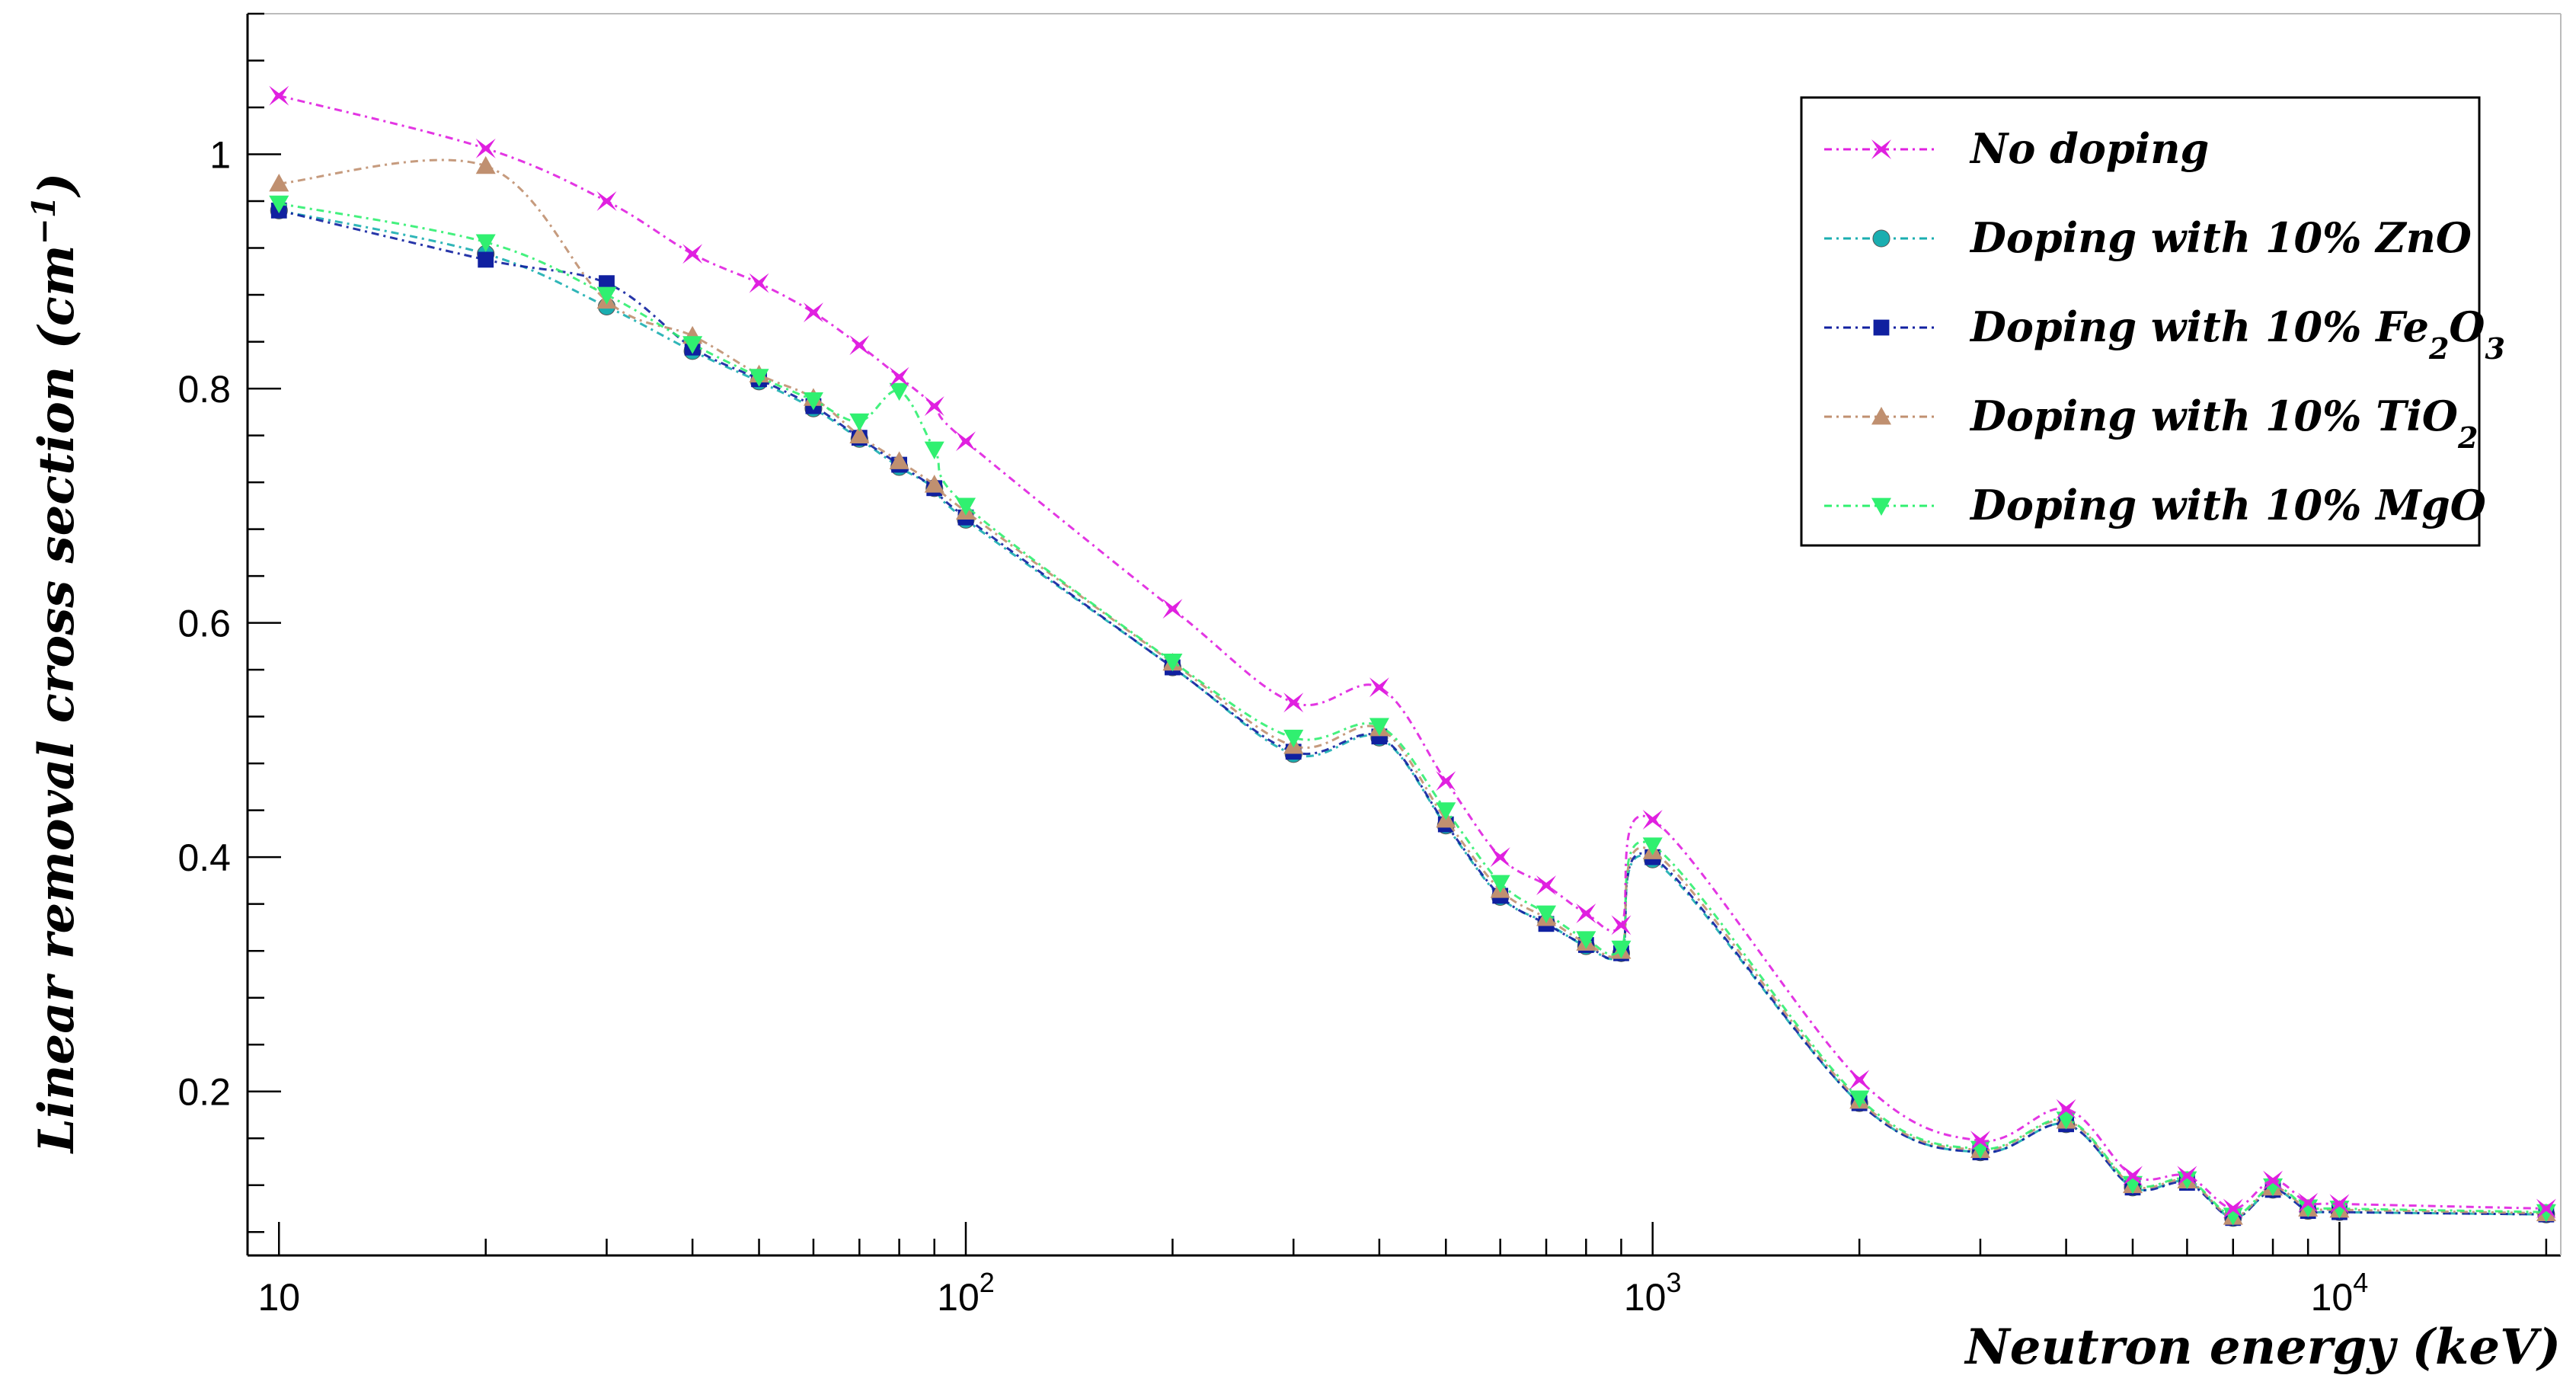 The image size is (2576, 1388). I want to click on y-tick-label: 0.6, so click(204, 624).